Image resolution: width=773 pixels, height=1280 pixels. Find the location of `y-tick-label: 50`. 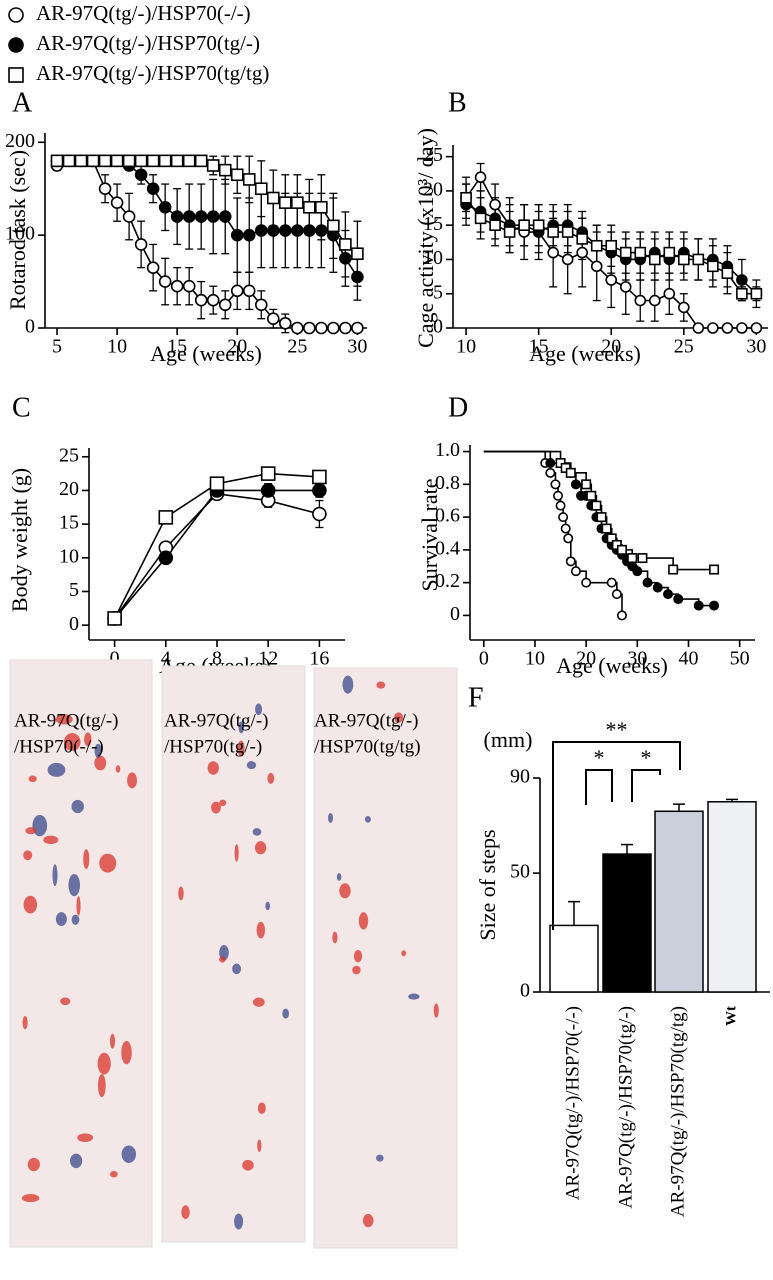

y-tick-label: 50 is located at coordinates (520, 872).